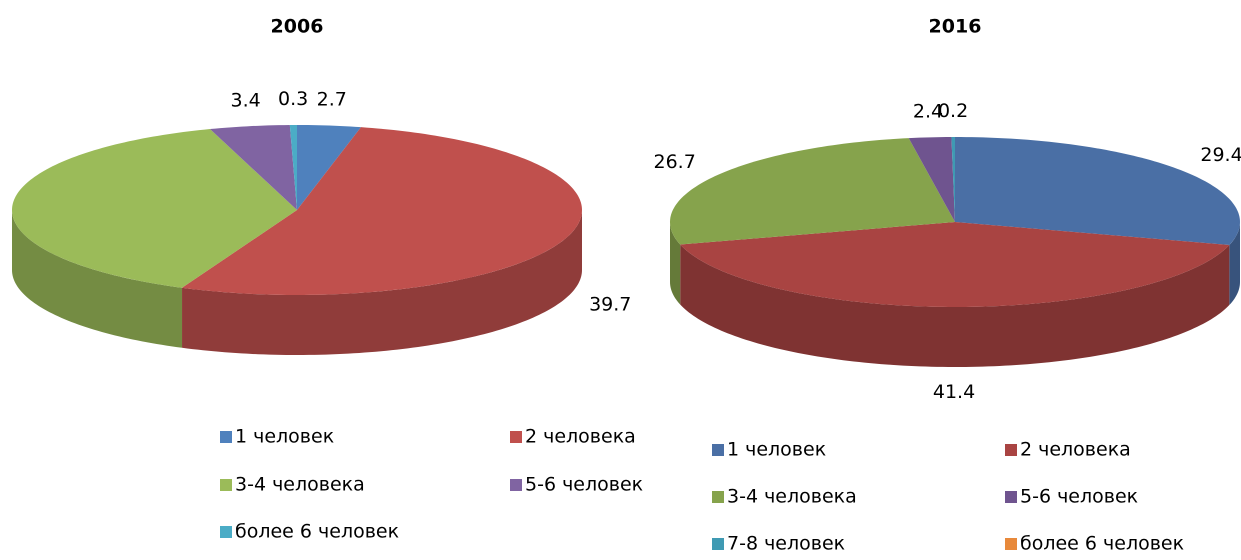 This screenshot has height=560, width=1241. Describe the element at coordinates (610, 304) in the screenshot. I see `data-label: 39.7` at that location.